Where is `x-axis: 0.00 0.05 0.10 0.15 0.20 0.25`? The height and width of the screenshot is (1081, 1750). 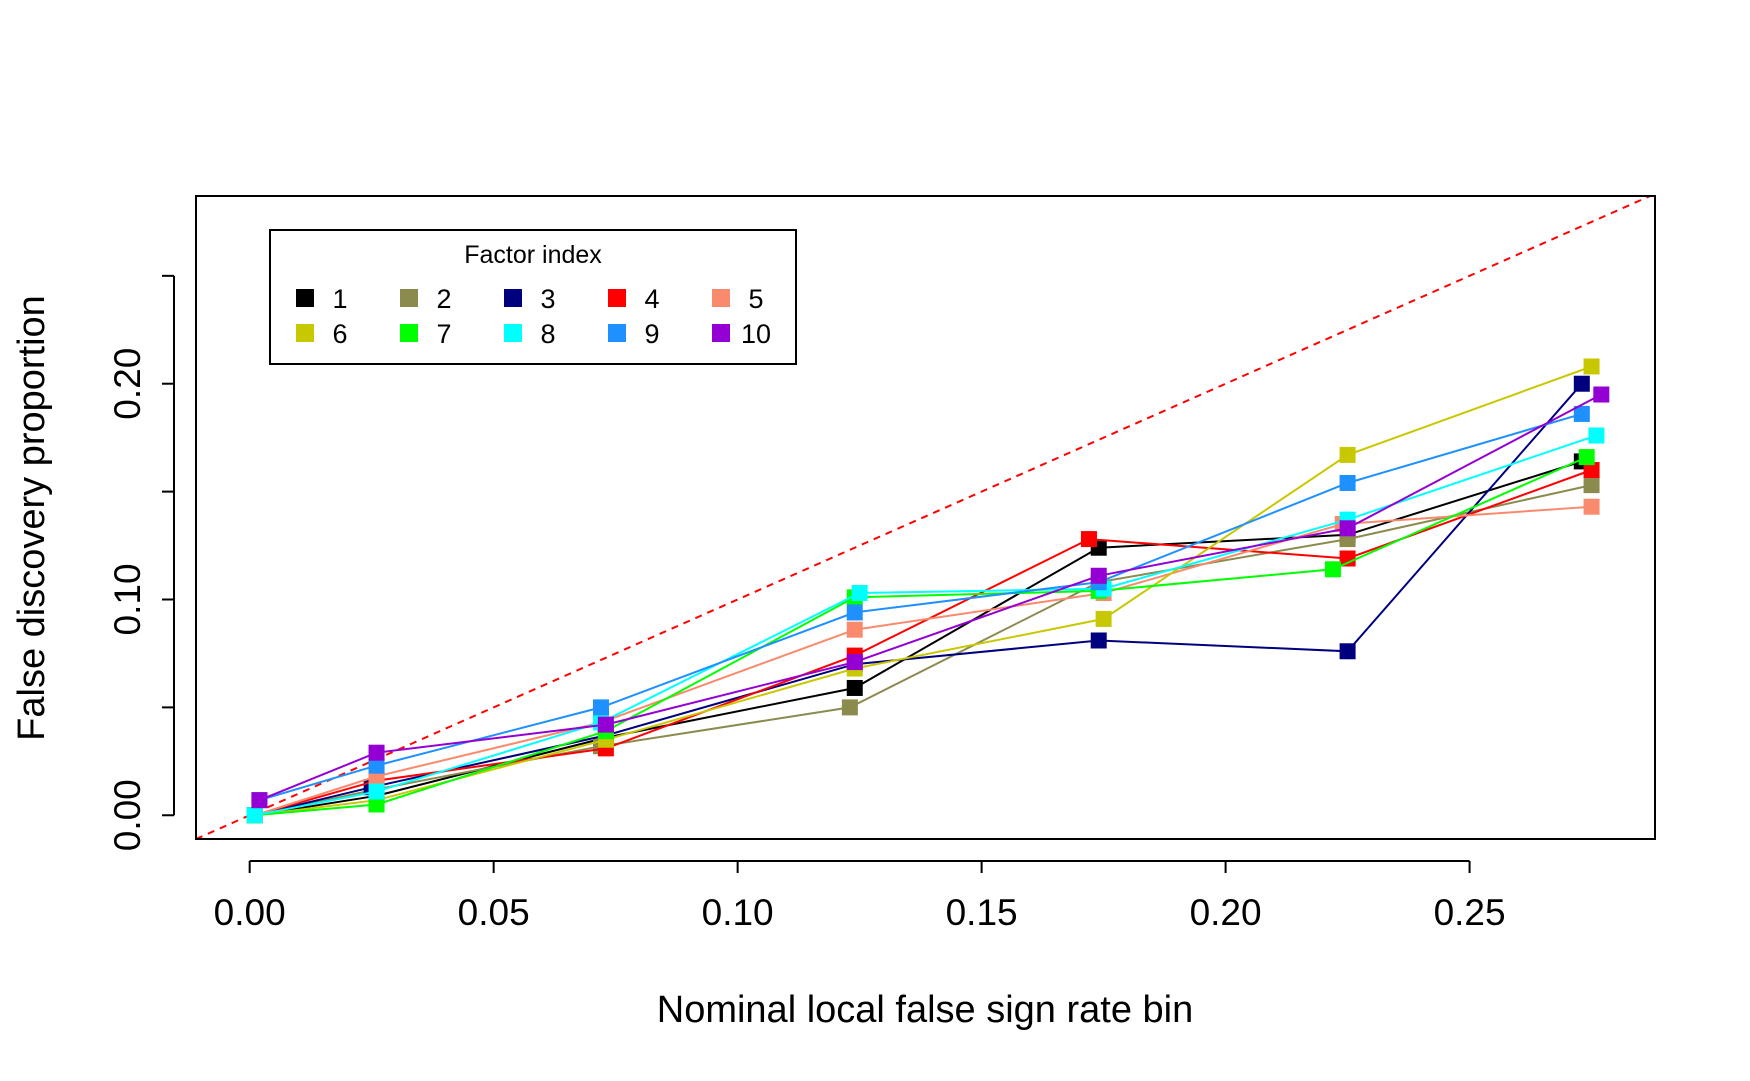 x-axis: 0.00 0.05 0.10 0.15 0.20 0.25 is located at coordinates (860, 896).